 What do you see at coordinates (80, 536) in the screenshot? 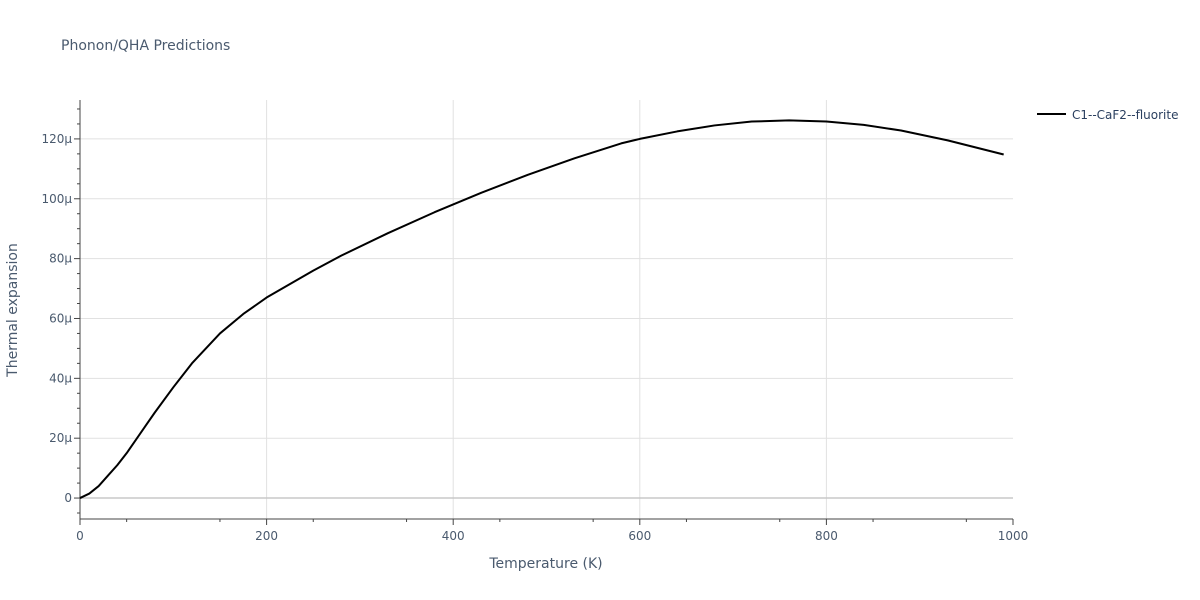
I see `x-tick-label: 0` at bounding box center [80, 536].